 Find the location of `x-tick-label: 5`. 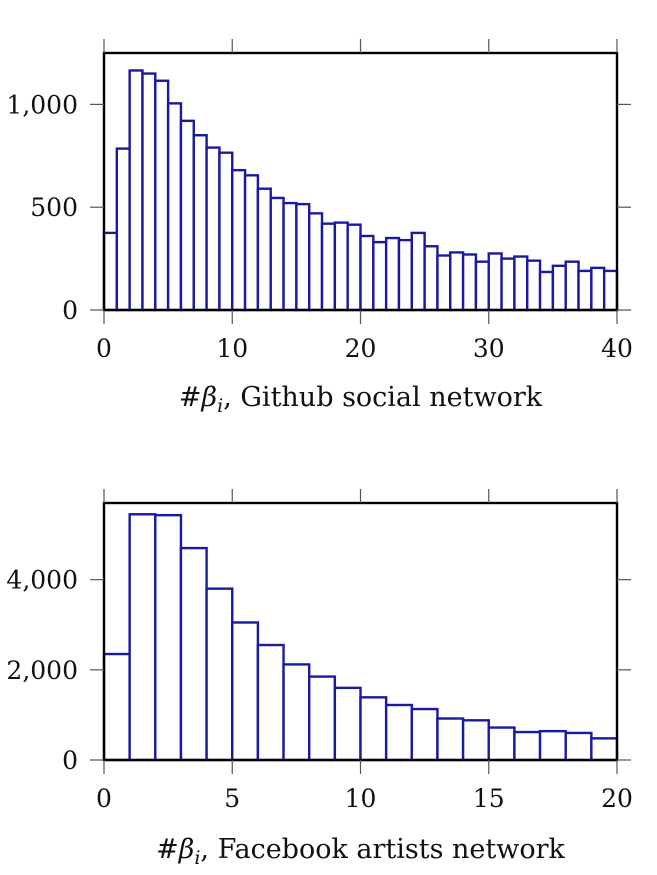

x-tick-label: 5 is located at coordinates (232, 798).